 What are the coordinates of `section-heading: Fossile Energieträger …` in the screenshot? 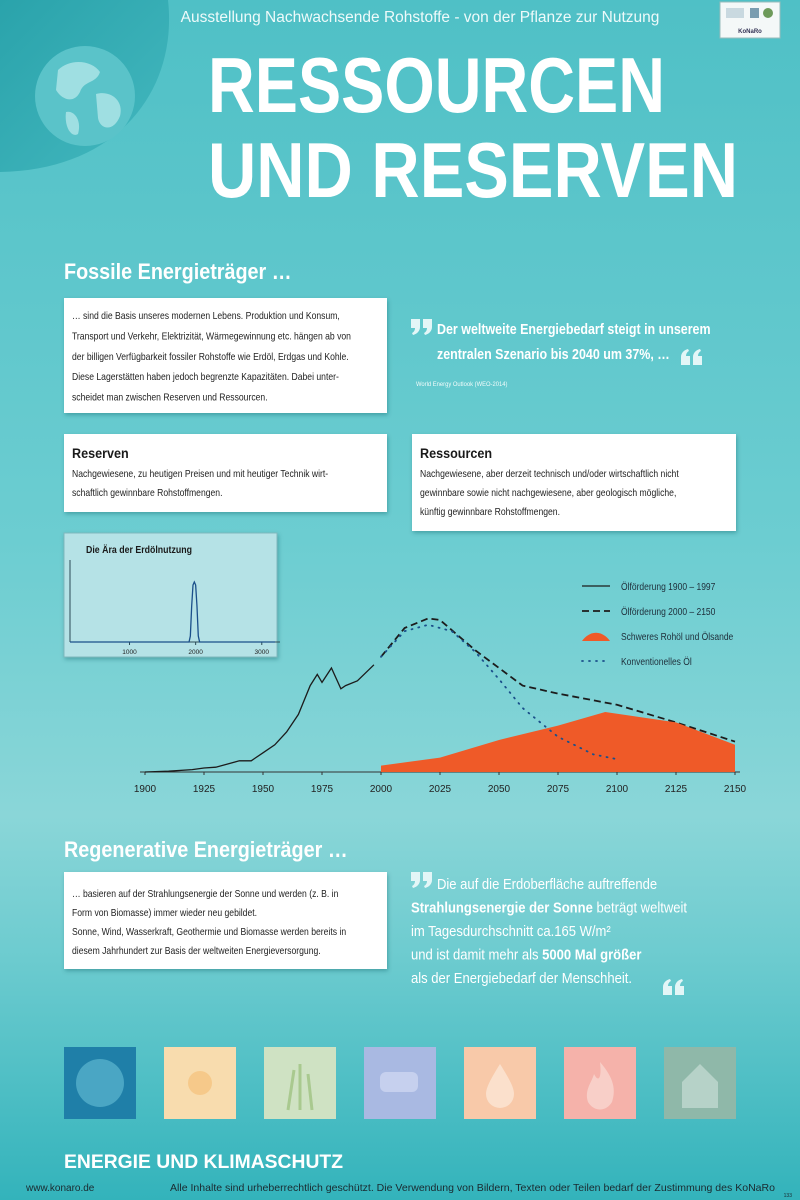 It's located at (178, 272).